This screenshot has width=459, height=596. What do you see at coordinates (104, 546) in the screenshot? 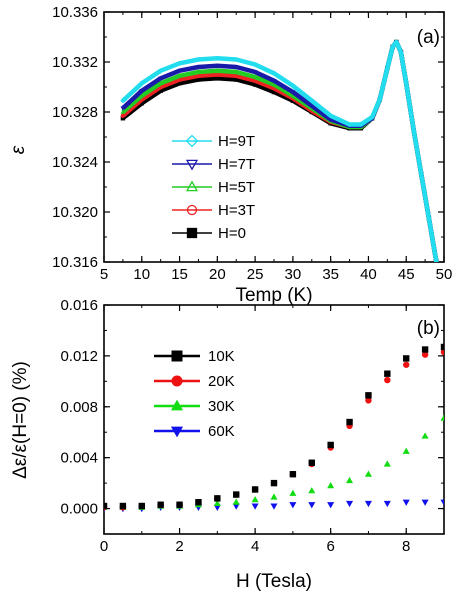
I see `x-tick-label: 0` at bounding box center [104, 546].